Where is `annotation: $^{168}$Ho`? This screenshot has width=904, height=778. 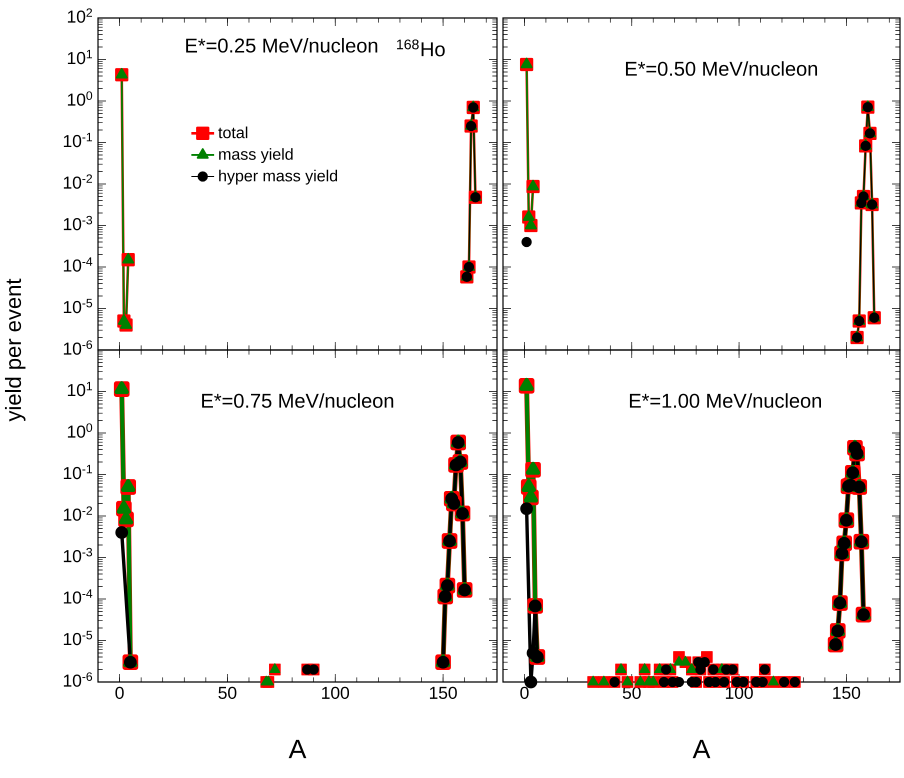 annotation: $^{168}$Ho is located at coordinates (421, 47).